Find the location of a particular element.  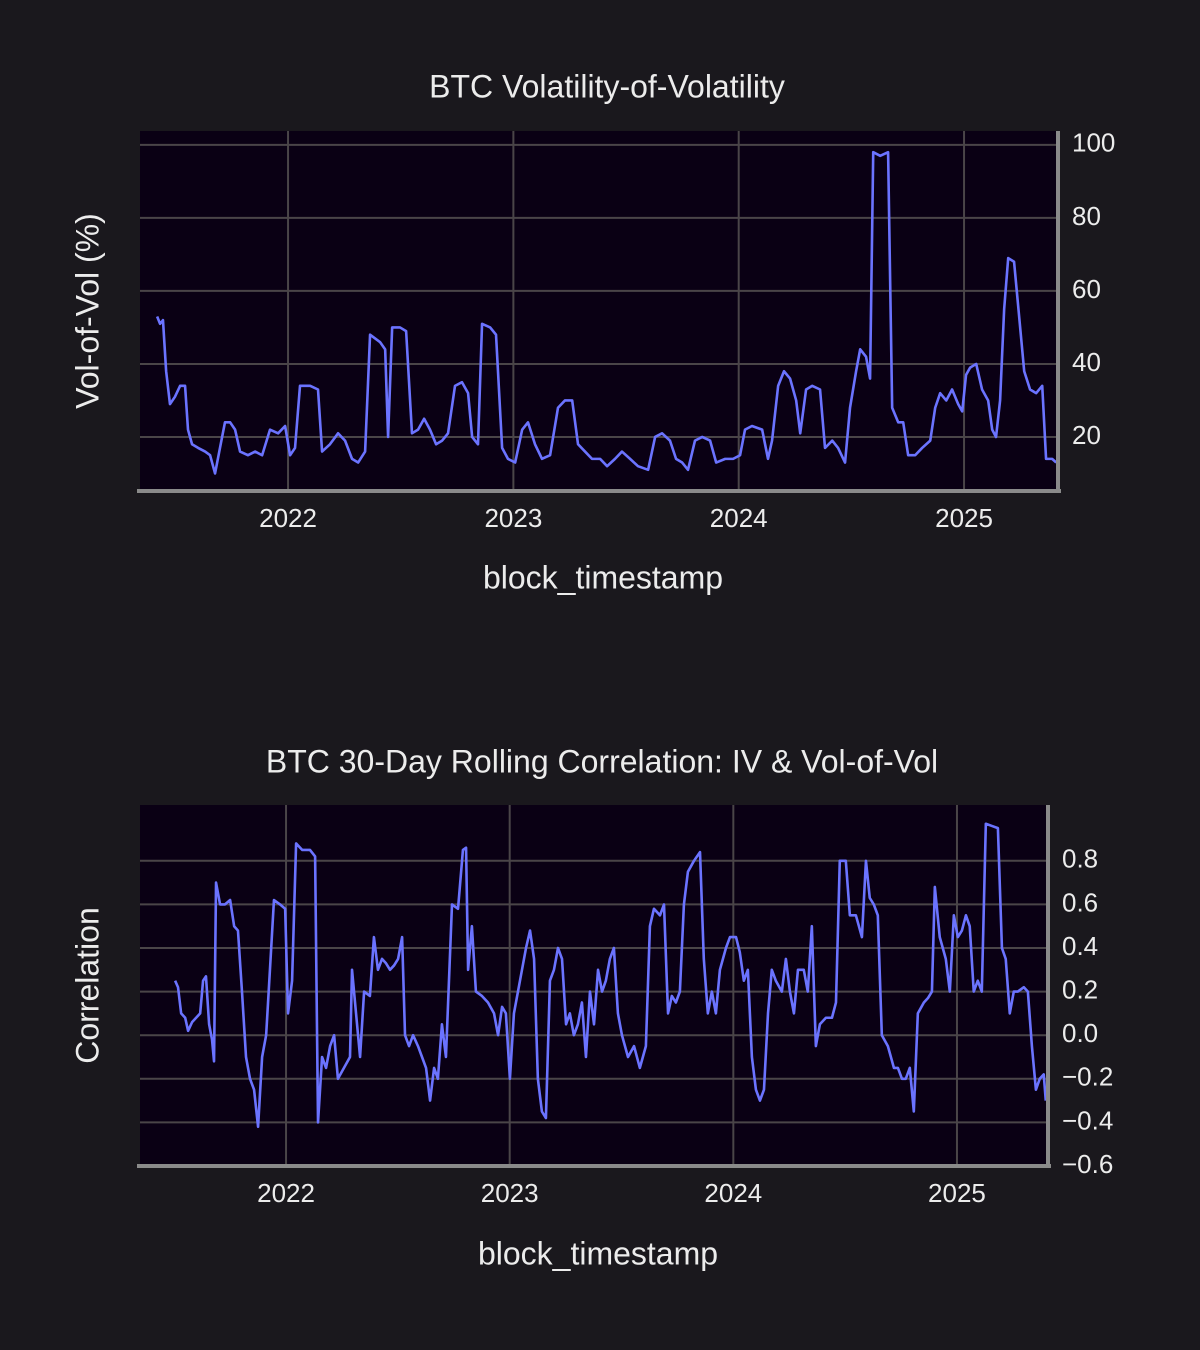

y-tick-label: 0.4 is located at coordinates (1080, 946).